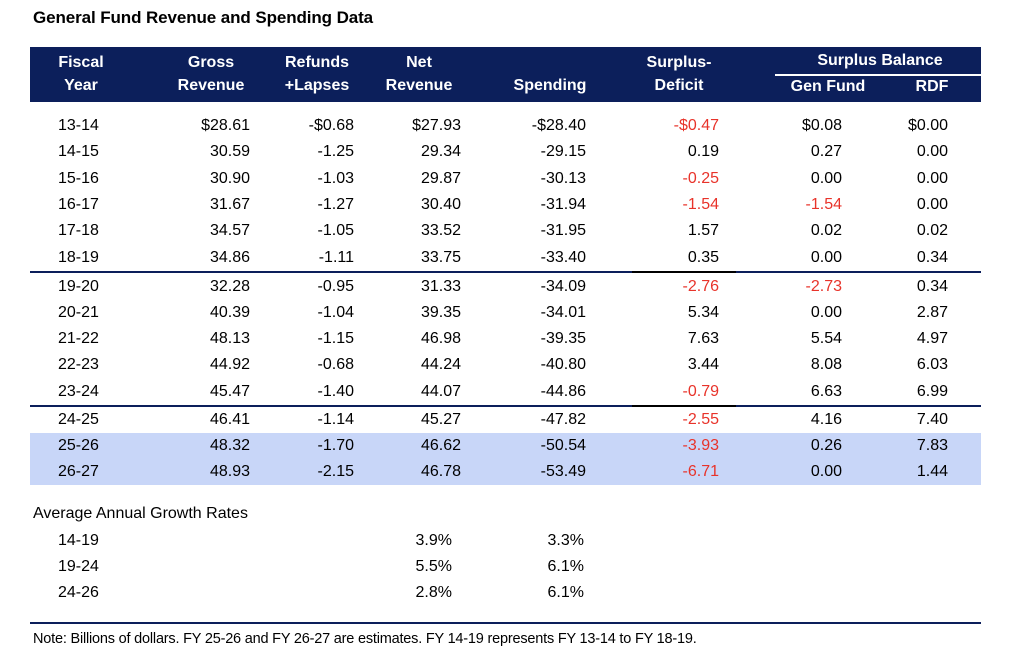 This screenshot has width=1024, height=672. What do you see at coordinates (440, 471) in the screenshot?
I see `net-cell: 46.78` at bounding box center [440, 471].